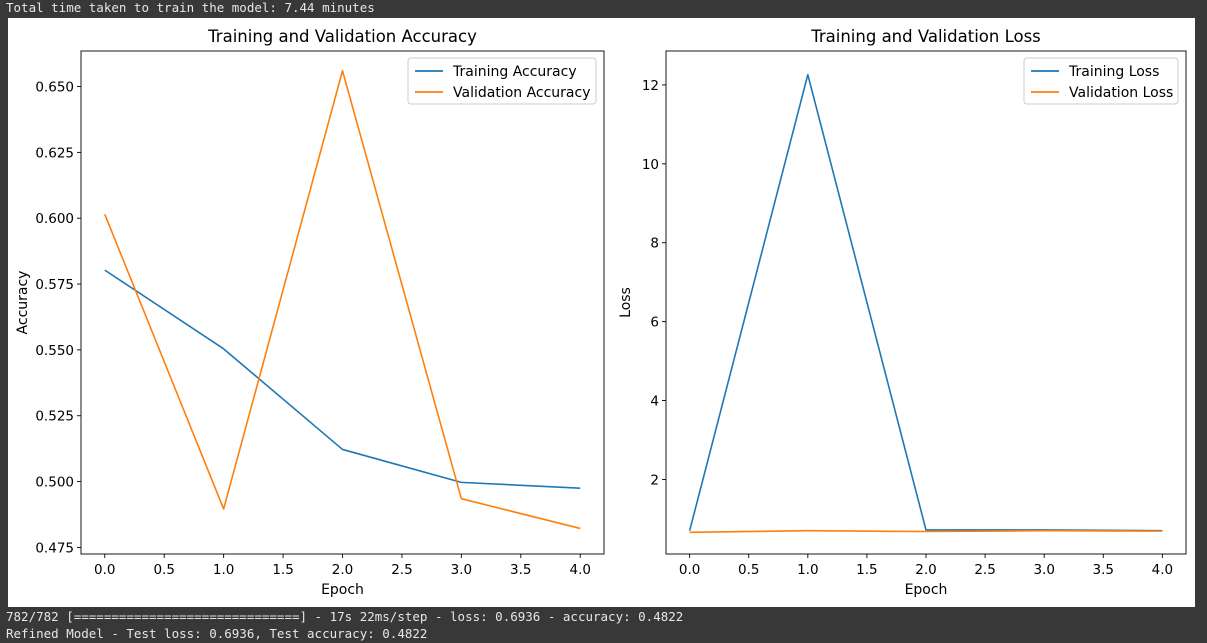 Image resolution: width=1207 pixels, height=643 pixels. I want to click on accuracy-x-tick-label: 3.0, so click(461, 570).